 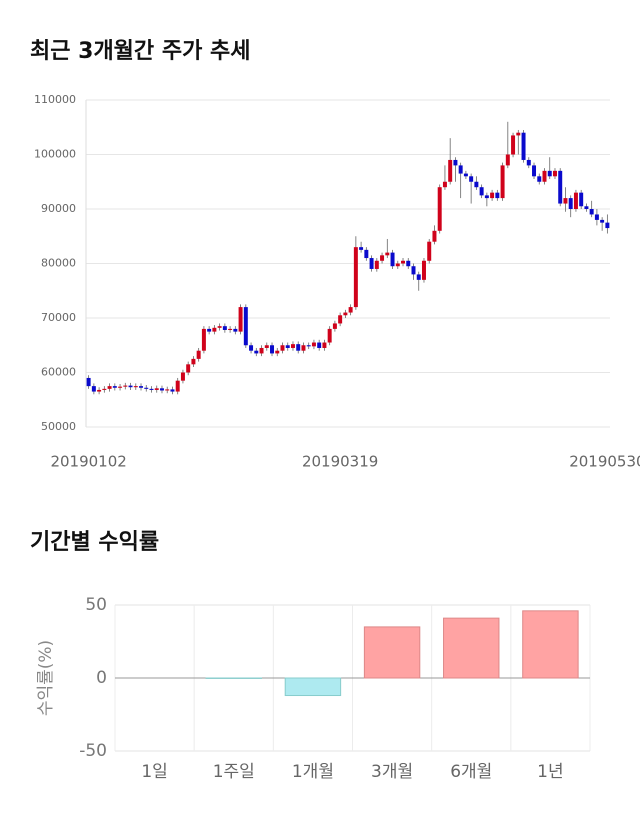 I want to click on y-axis-label: 수익률(%), so click(x=46, y=678).